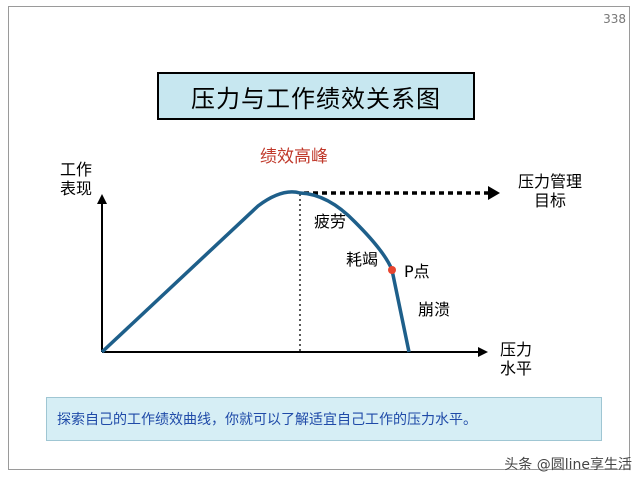 The width and height of the screenshot is (640, 480). Describe the element at coordinates (294, 157) in the screenshot. I see `peak-label: 绩效高峰` at that location.